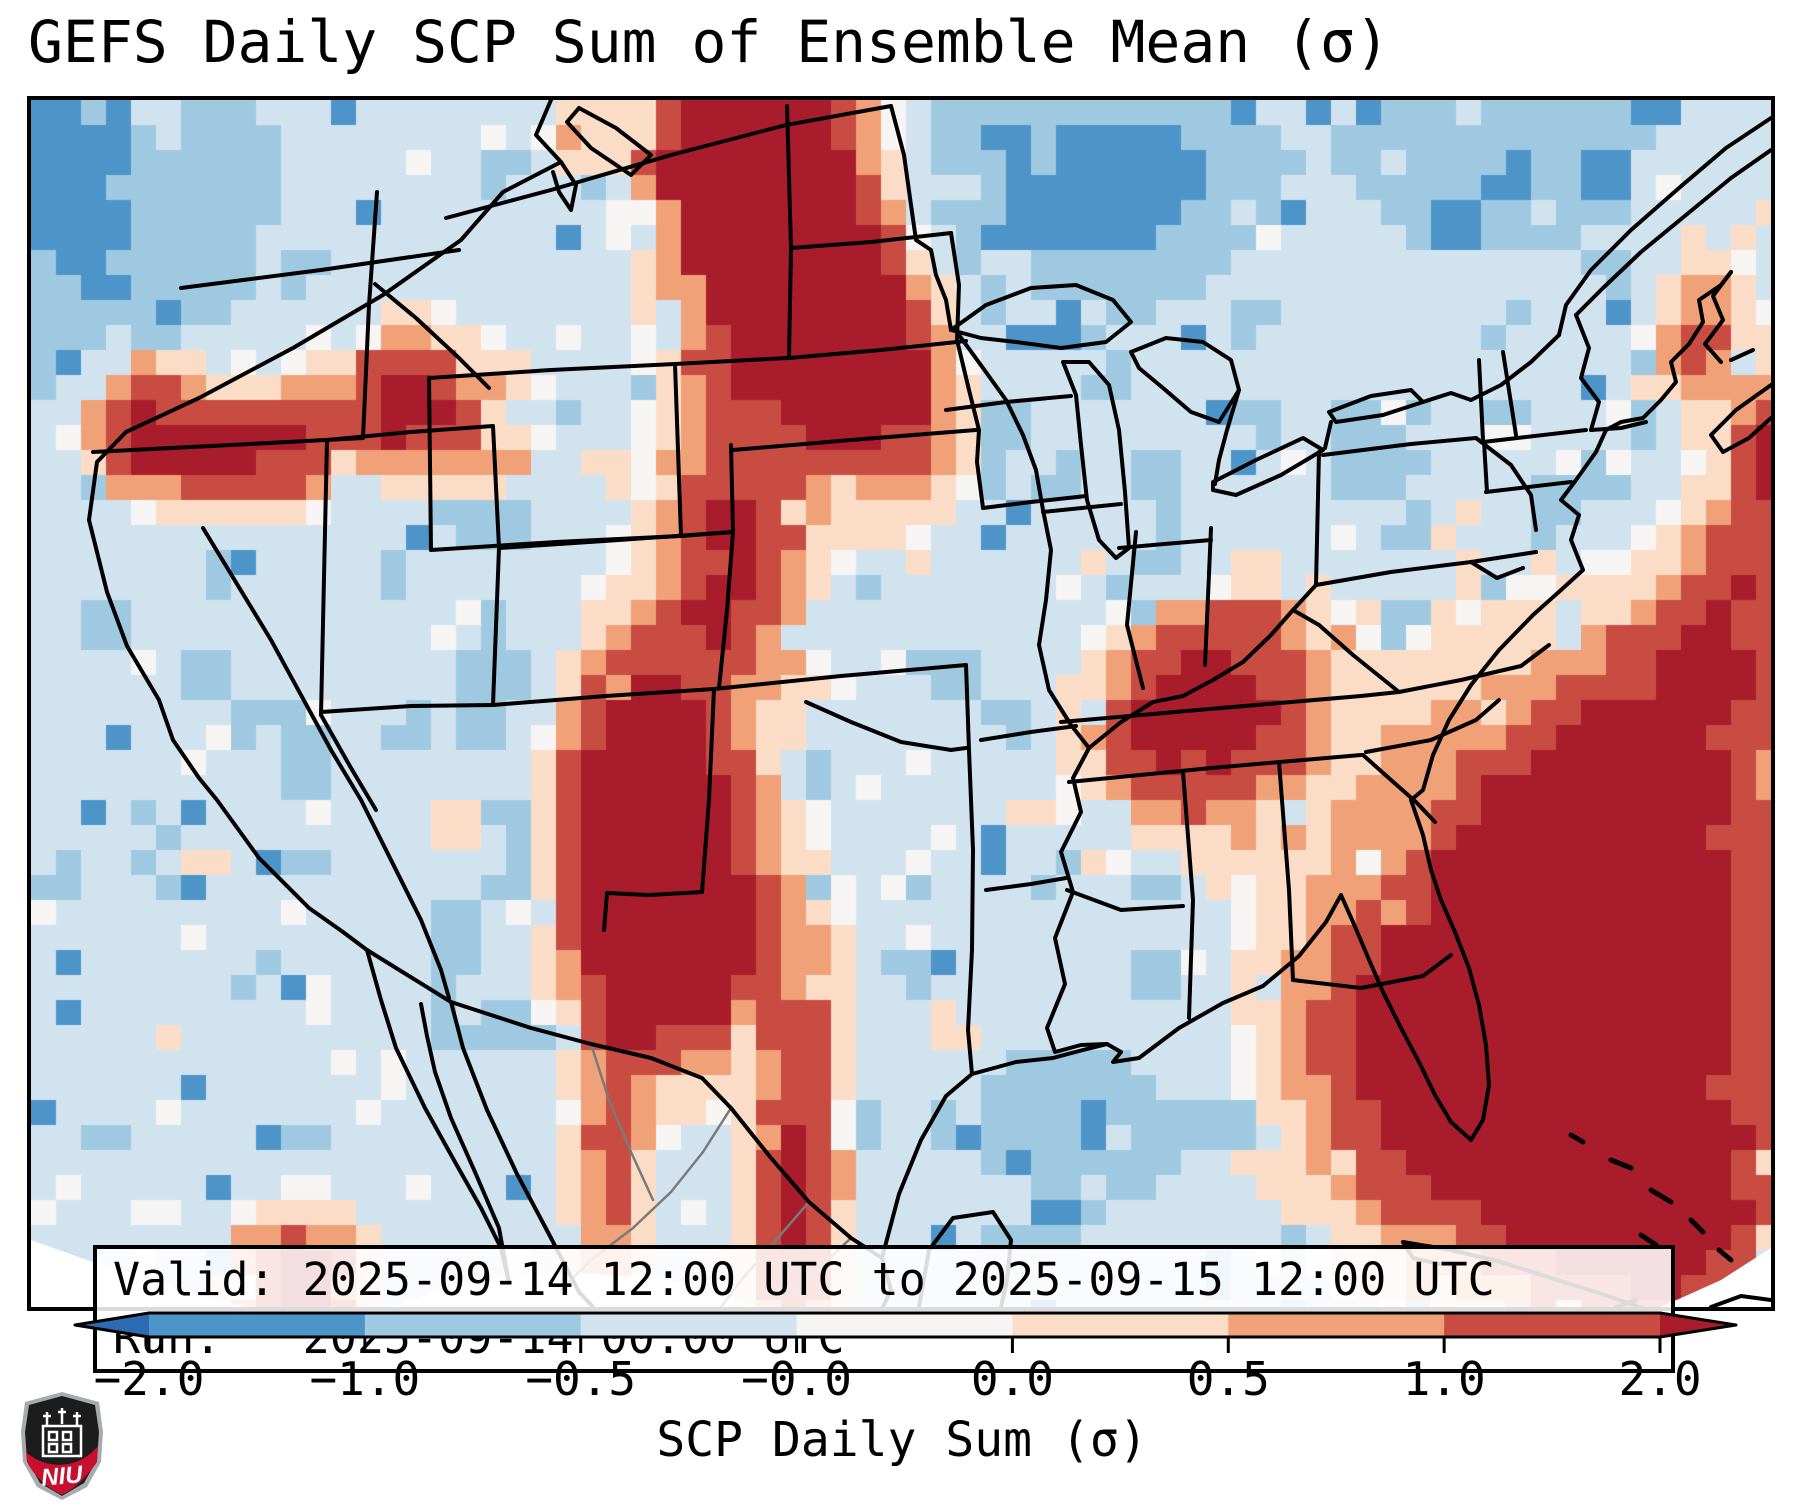  What do you see at coordinates (902, 1440) in the screenshot?
I see `colorbar-axis-label: SCP Daily Sum (σ)` at bounding box center [902, 1440].